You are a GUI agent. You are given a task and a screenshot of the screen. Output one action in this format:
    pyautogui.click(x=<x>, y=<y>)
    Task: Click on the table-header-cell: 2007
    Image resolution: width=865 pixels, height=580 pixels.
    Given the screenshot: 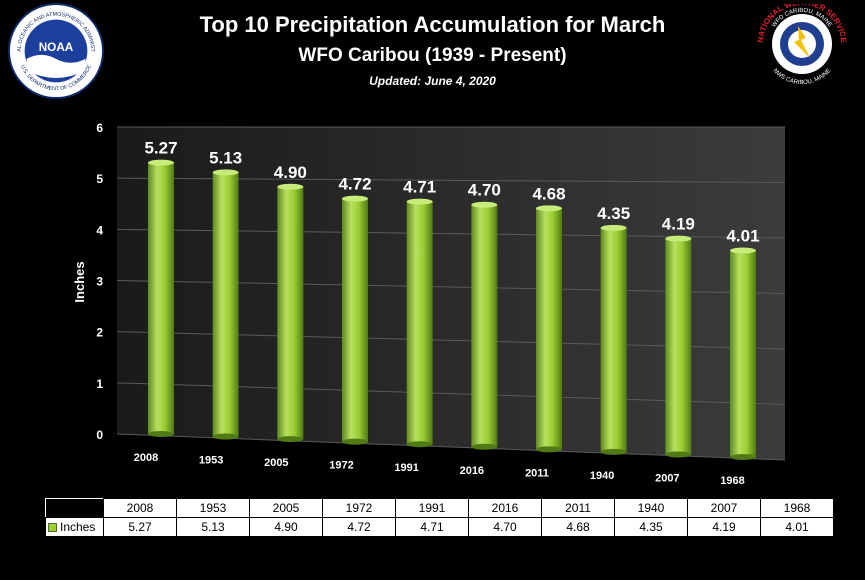 What is the action you would take?
    pyautogui.click(x=724, y=508)
    